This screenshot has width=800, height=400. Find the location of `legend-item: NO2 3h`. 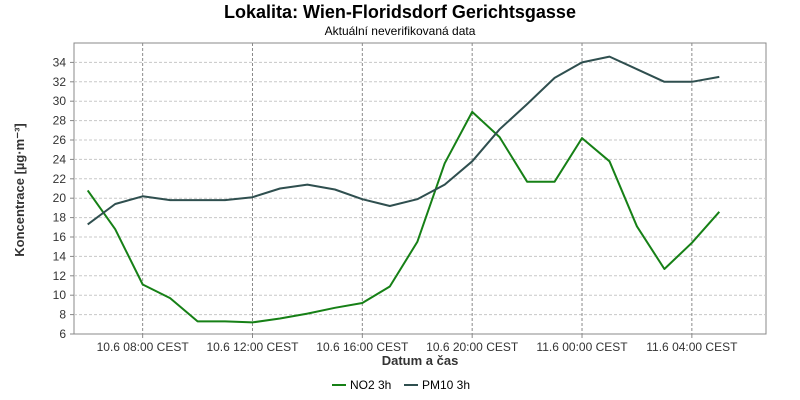

legend-item: NO2 3h is located at coordinates (361, 385).